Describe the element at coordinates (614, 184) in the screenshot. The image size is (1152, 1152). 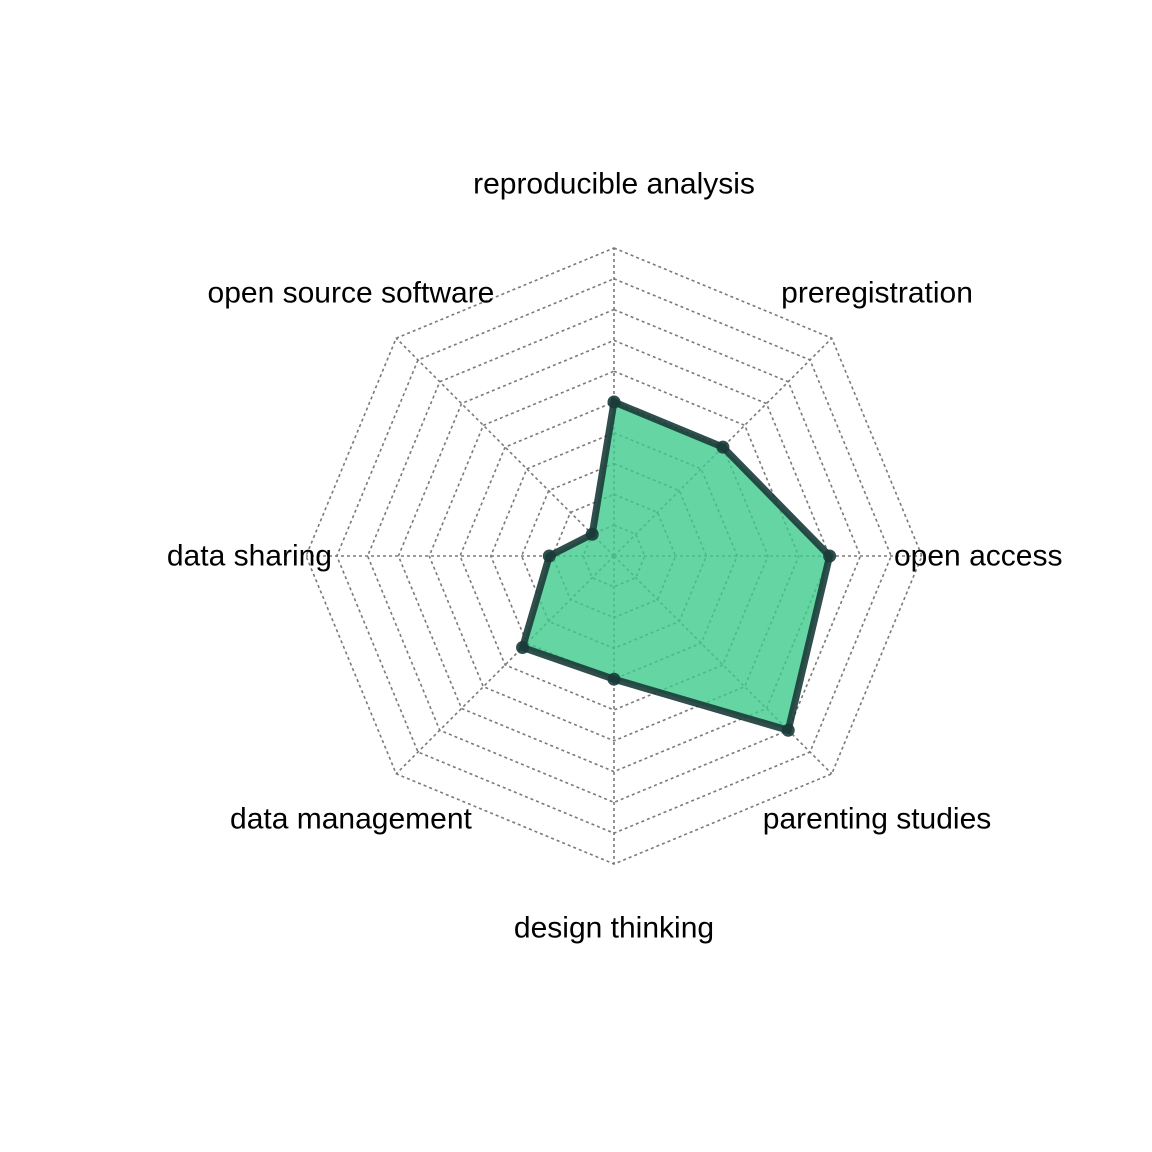
I see `axis-label-reproducible-analysis: reproducible analysis` at that location.